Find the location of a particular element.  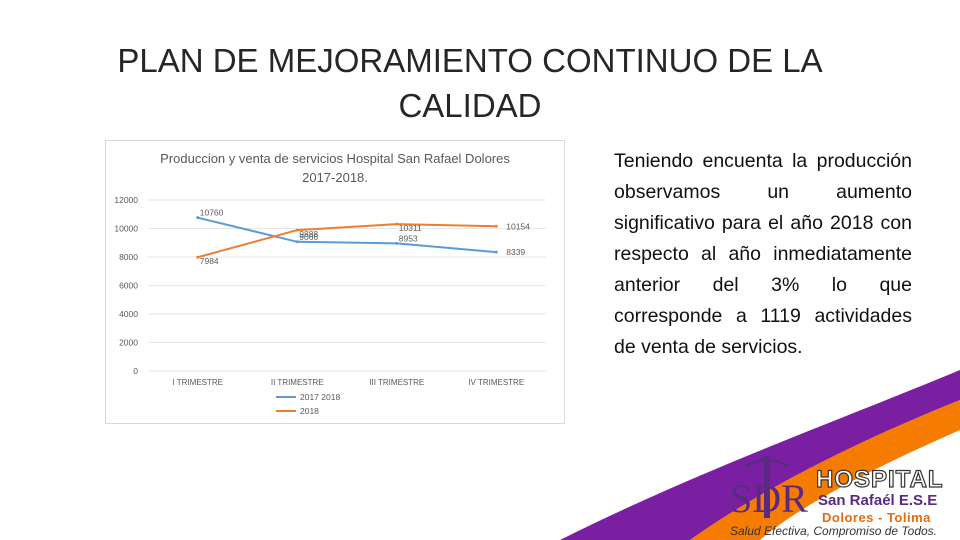

logo-subtitle: San Rafaél E.S.E is located at coordinates (878, 500).